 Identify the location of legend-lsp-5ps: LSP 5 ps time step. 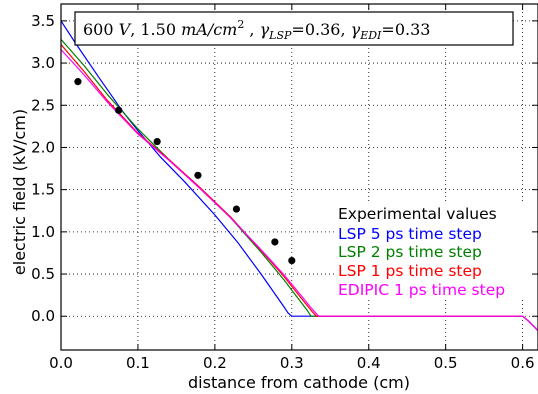
(410, 234).